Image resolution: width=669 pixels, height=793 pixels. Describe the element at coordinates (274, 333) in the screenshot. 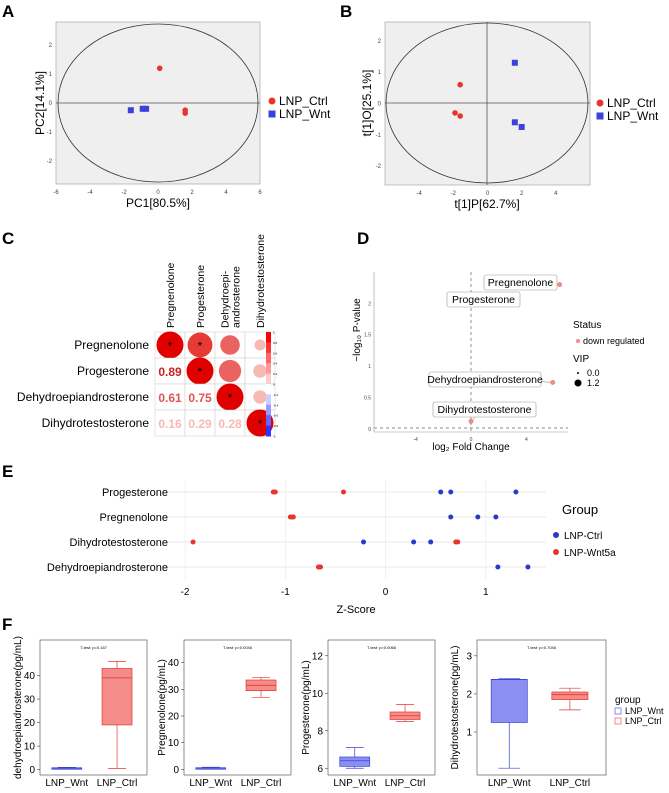

I see `colorbar-tick-label: 1` at that location.